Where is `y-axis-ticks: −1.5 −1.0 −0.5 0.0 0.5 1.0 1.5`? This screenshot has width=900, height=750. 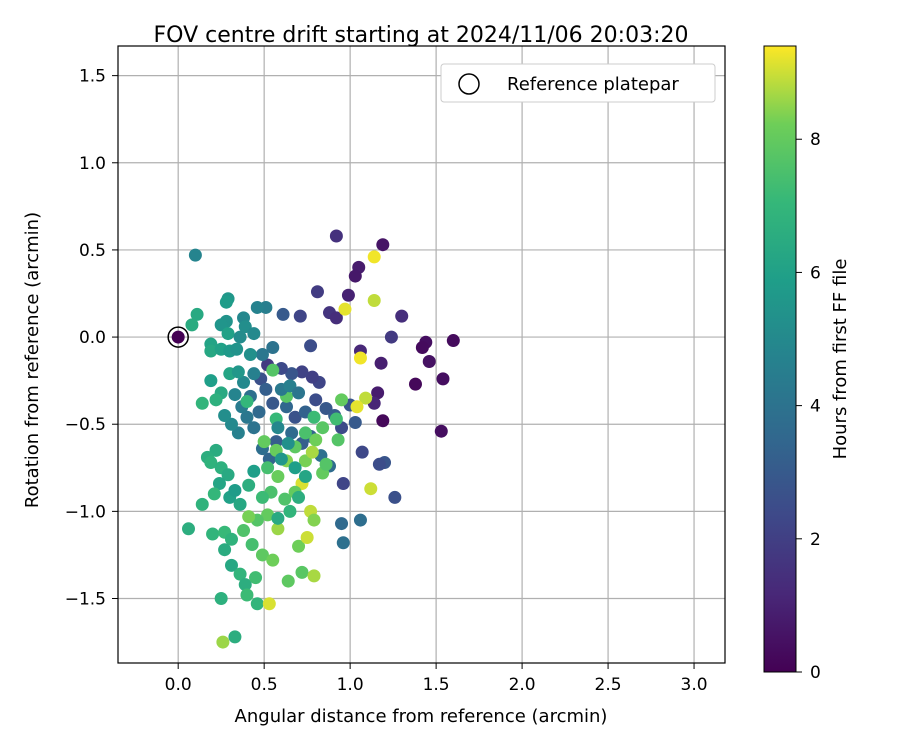
y-axis-ticks: −1.5 −1.0 −0.5 0.0 0.5 1.0 1.5 is located at coordinates (91, 338).